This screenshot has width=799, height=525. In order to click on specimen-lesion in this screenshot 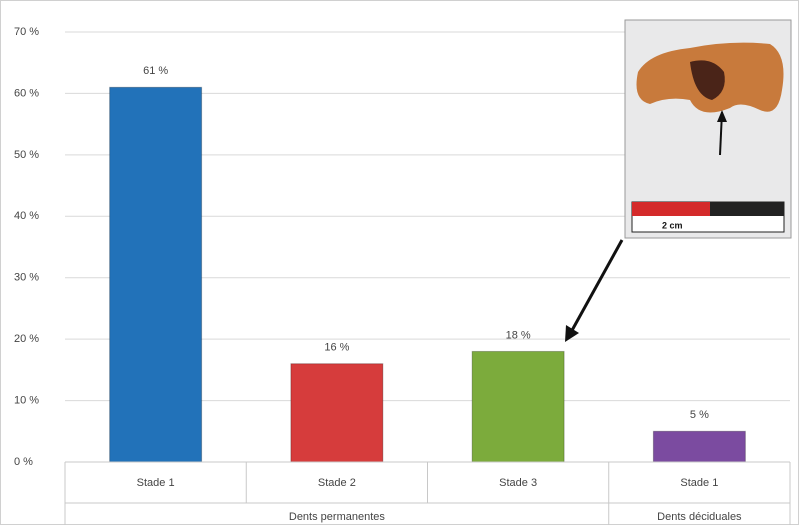, I will do `click(707, 80)`.